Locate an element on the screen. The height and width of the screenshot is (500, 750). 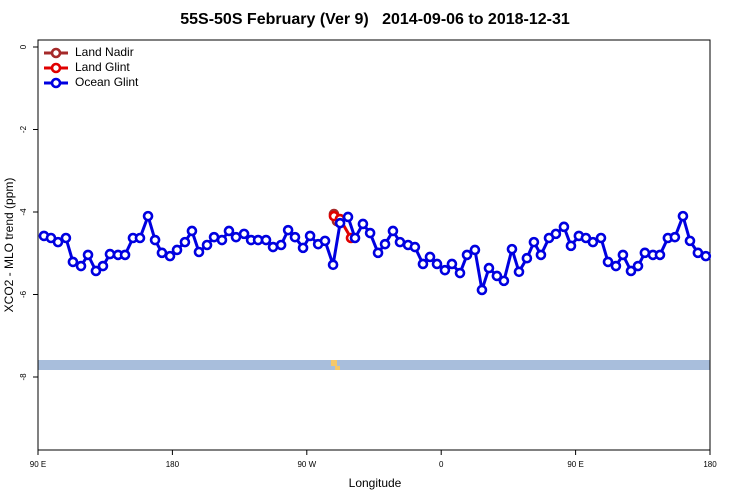
y-tick-label: 0 is located at coordinates (23, 46).